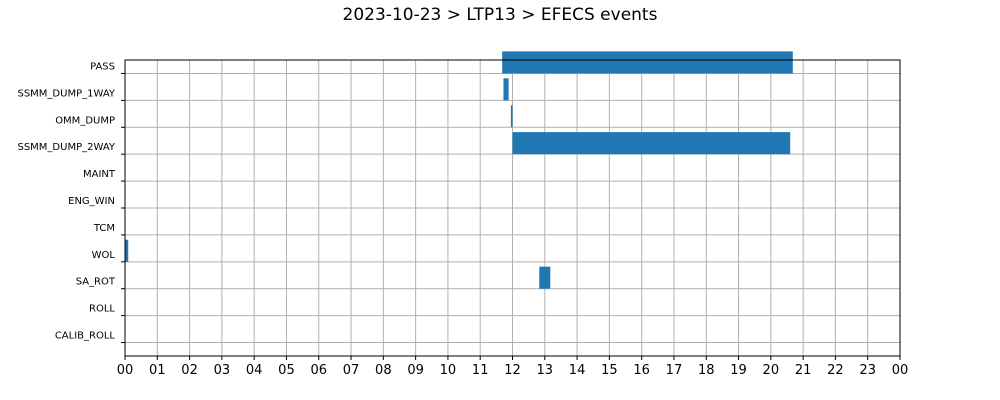 Image resolution: width=1000 pixels, height=400 pixels. I want to click on x-tick-label: 19, so click(738, 370).